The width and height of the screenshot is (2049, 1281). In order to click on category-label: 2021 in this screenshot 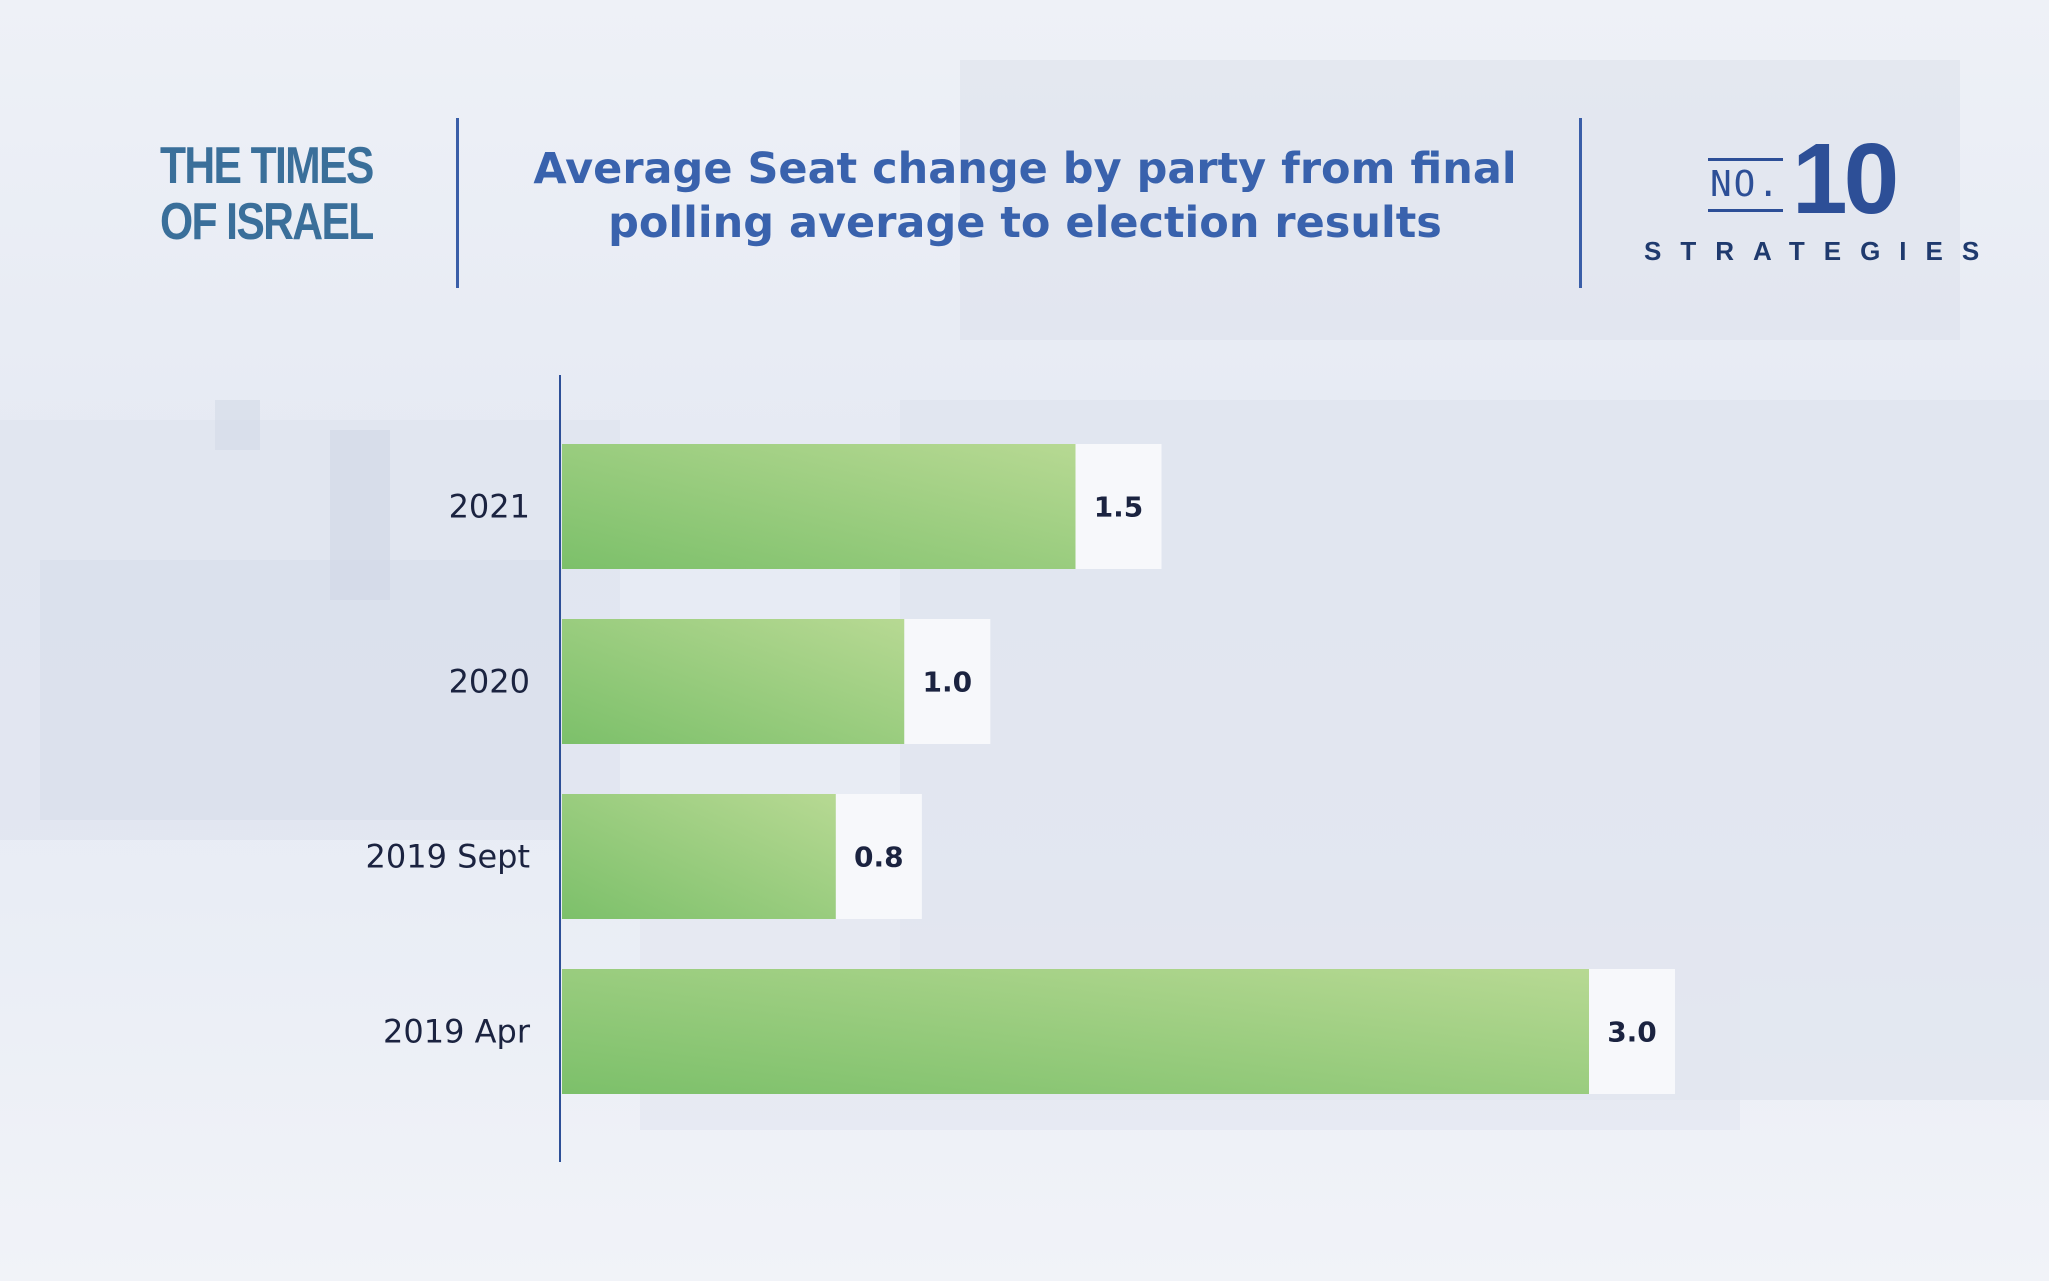, I will do `click(489, 507)`.